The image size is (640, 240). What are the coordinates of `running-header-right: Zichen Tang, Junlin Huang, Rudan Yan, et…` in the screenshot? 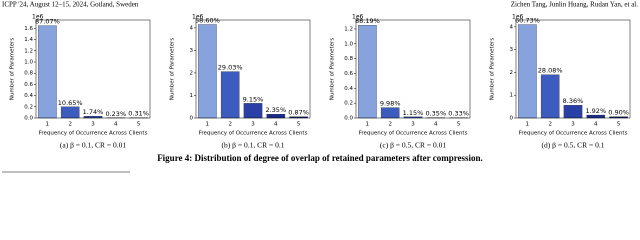 It's located at (575, 5).